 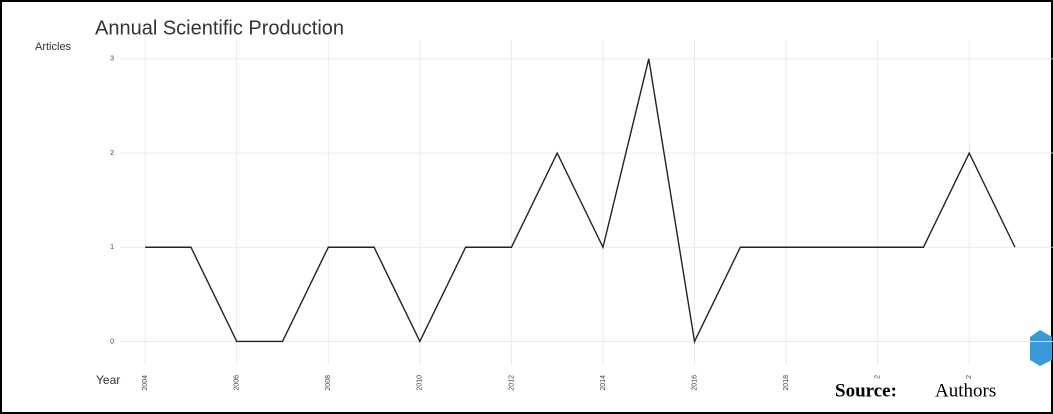 I want to click on x-tick-label: 2018, so click(x=786, y=383).